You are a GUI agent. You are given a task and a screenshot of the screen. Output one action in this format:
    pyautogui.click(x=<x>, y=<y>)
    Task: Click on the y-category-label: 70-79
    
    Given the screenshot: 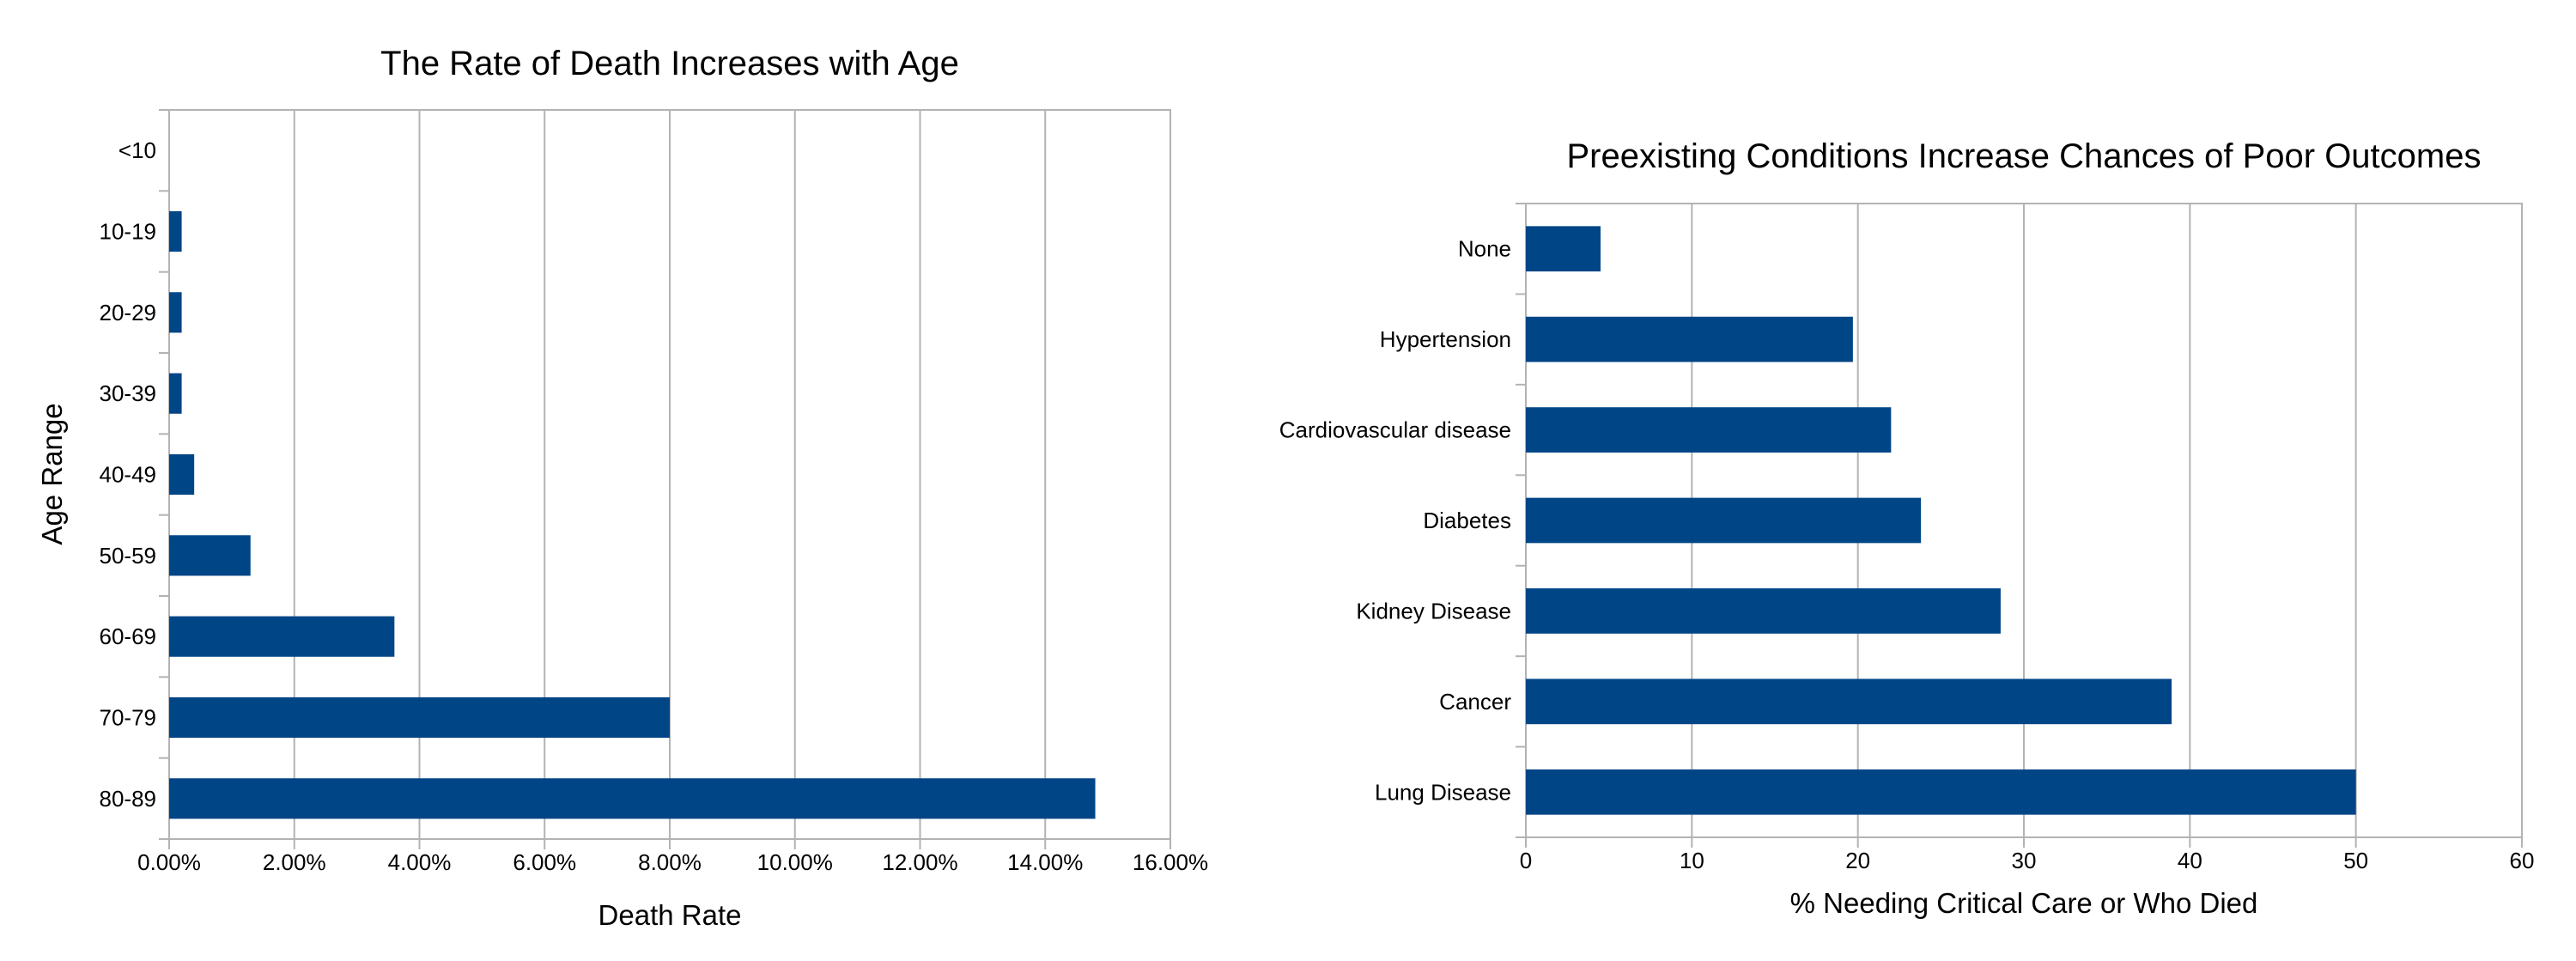 What is the action you would take?
    pyautogui.click(x=128, y=718)
    